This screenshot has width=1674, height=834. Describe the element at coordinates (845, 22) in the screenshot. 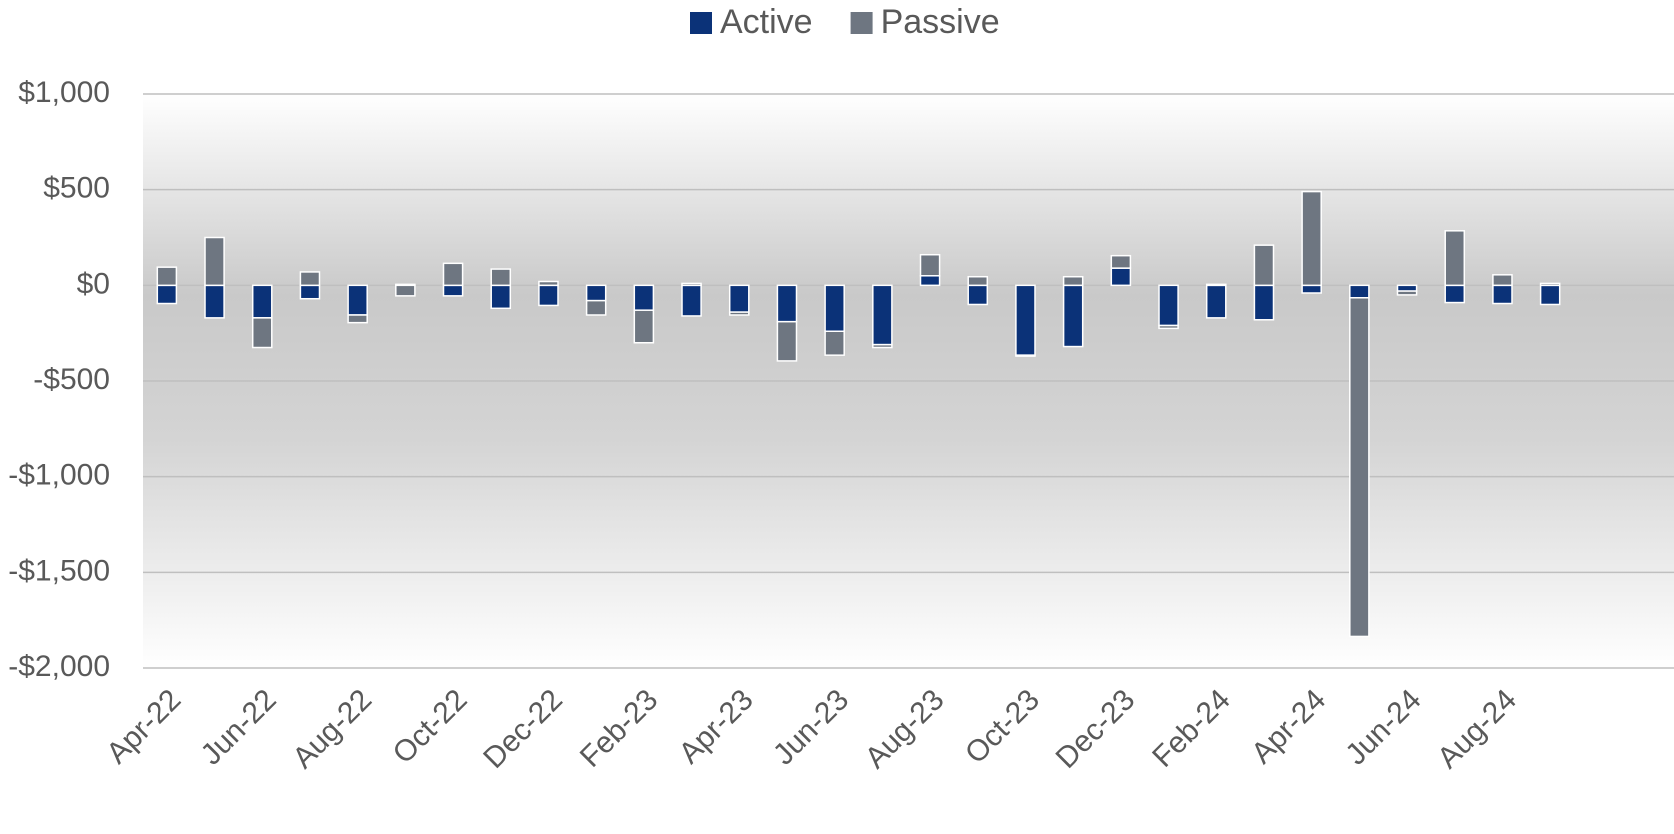

I see `legend: Active Passive` at that location.